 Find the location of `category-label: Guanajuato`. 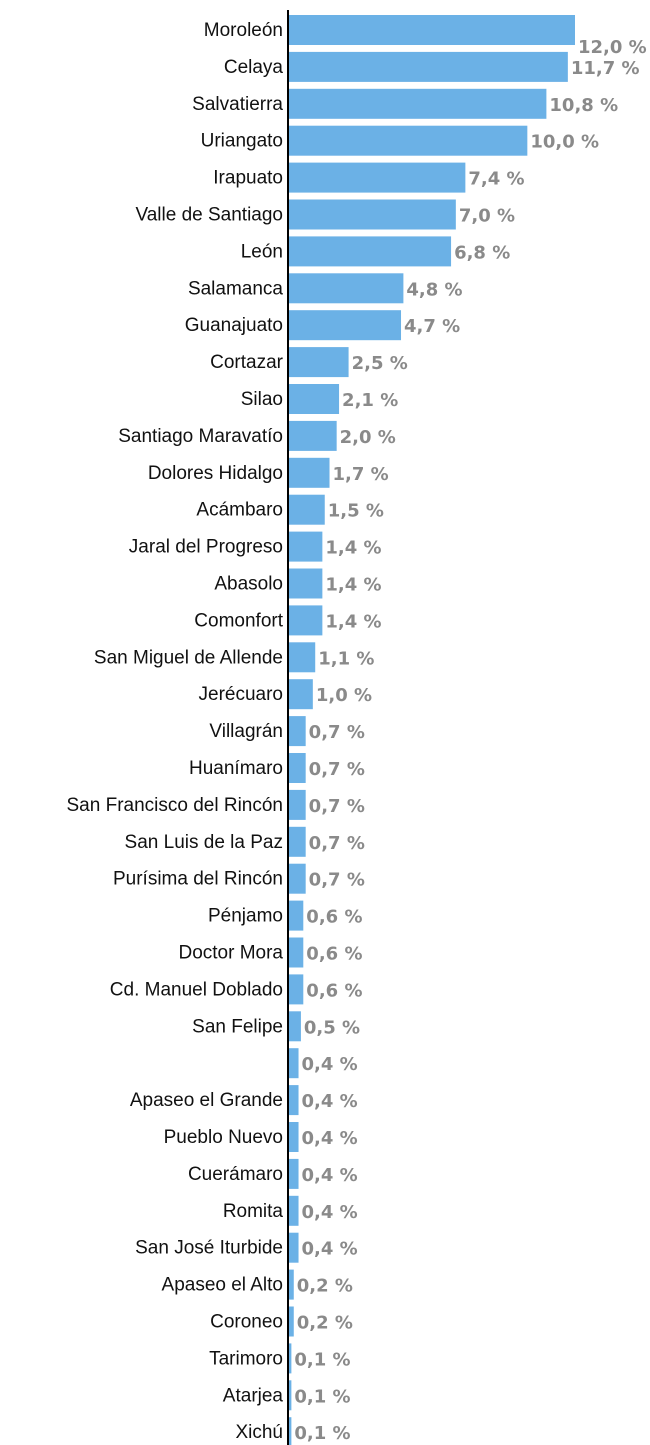

category-label: Guanajuato is located at coordinates (234, 325).